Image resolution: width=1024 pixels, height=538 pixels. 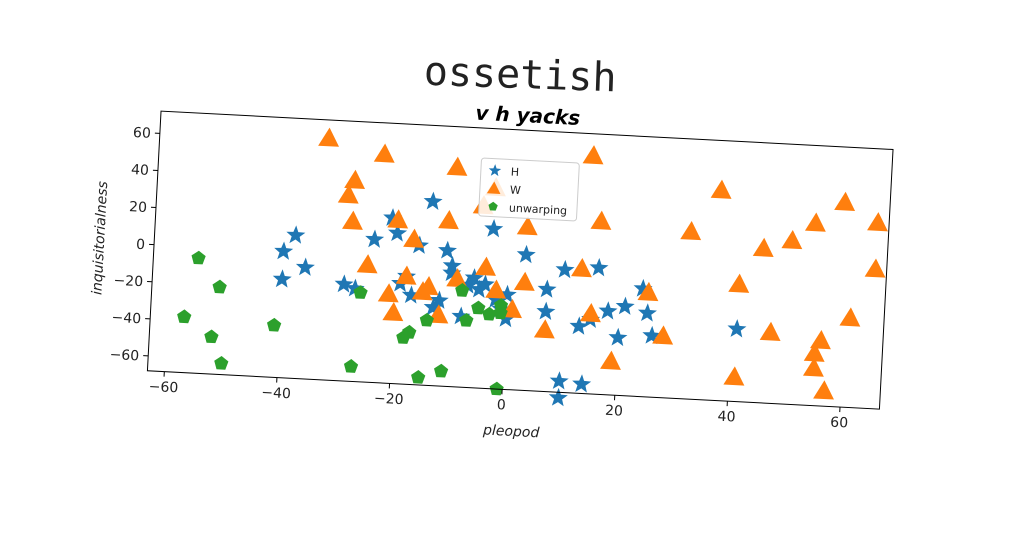 I want to click on y-tick-label: 40, so click(x=140, y=170).